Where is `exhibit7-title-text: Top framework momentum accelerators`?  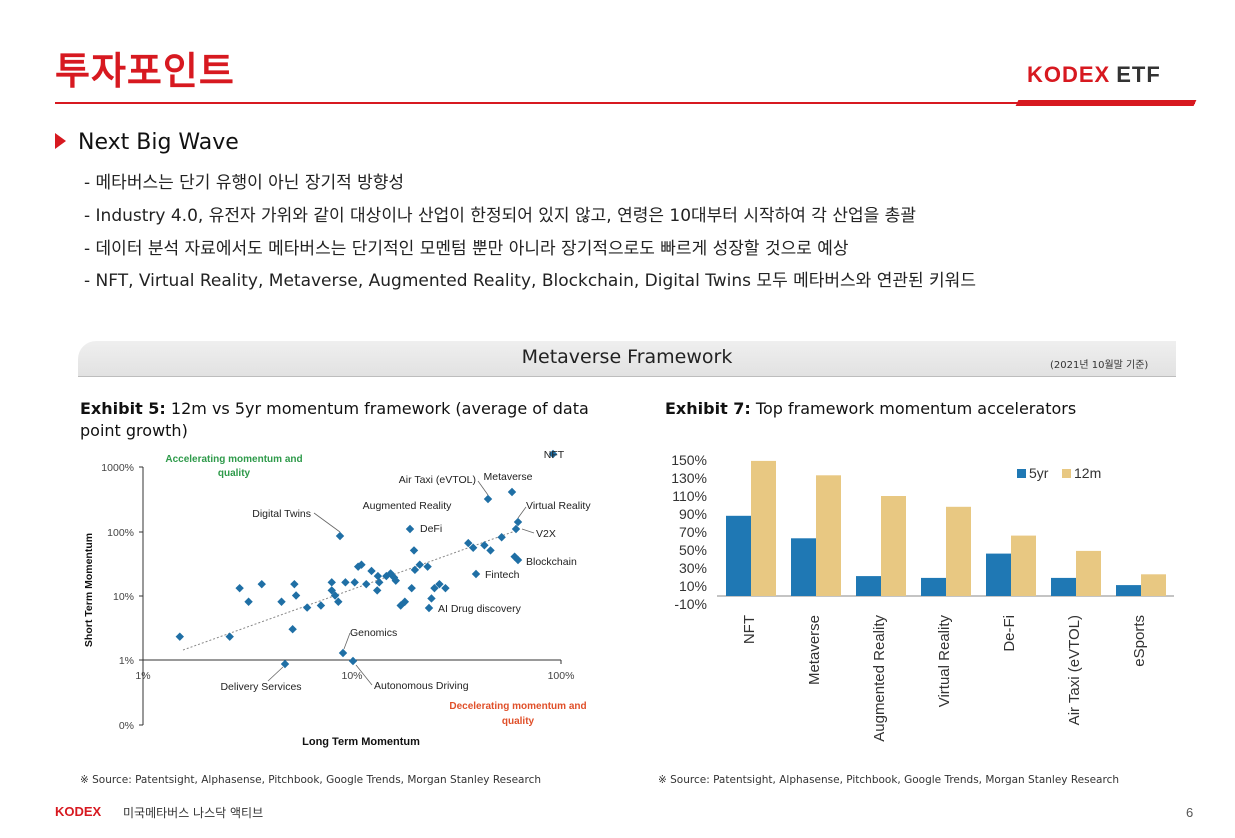
exhibit7-title-text: Top framework momentum accelerators is located at coordinates (916, 408).